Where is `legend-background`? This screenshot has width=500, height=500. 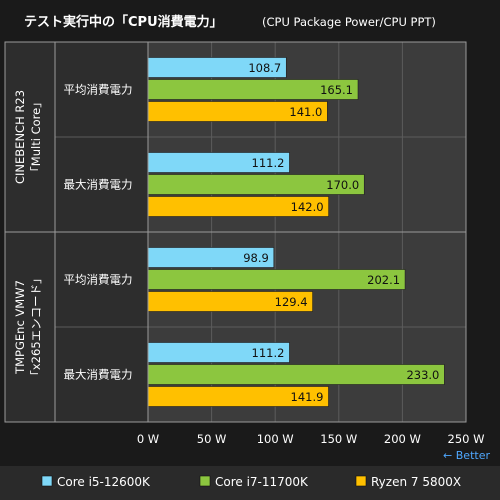 legend-background is located at coordinates (250, 483).